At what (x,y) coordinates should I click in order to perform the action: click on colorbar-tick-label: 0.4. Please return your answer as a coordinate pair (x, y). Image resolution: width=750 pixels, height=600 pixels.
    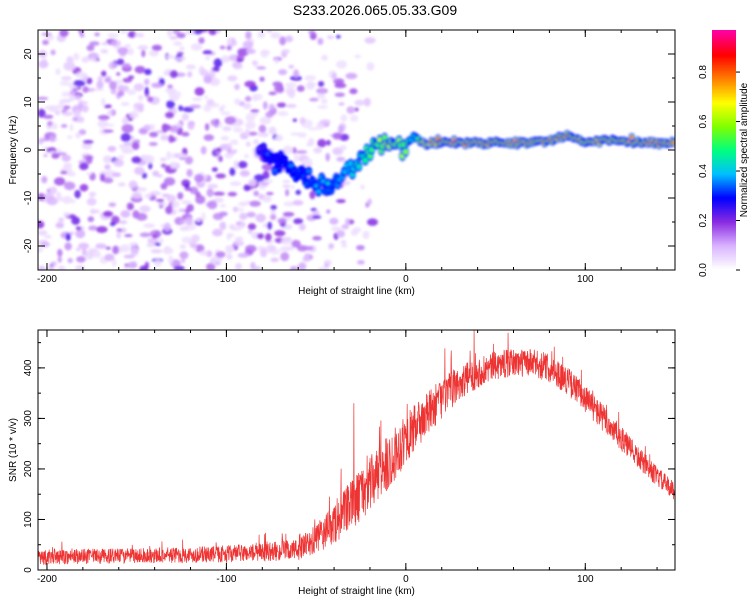
    Looking at the image, I should click on (703, 171).